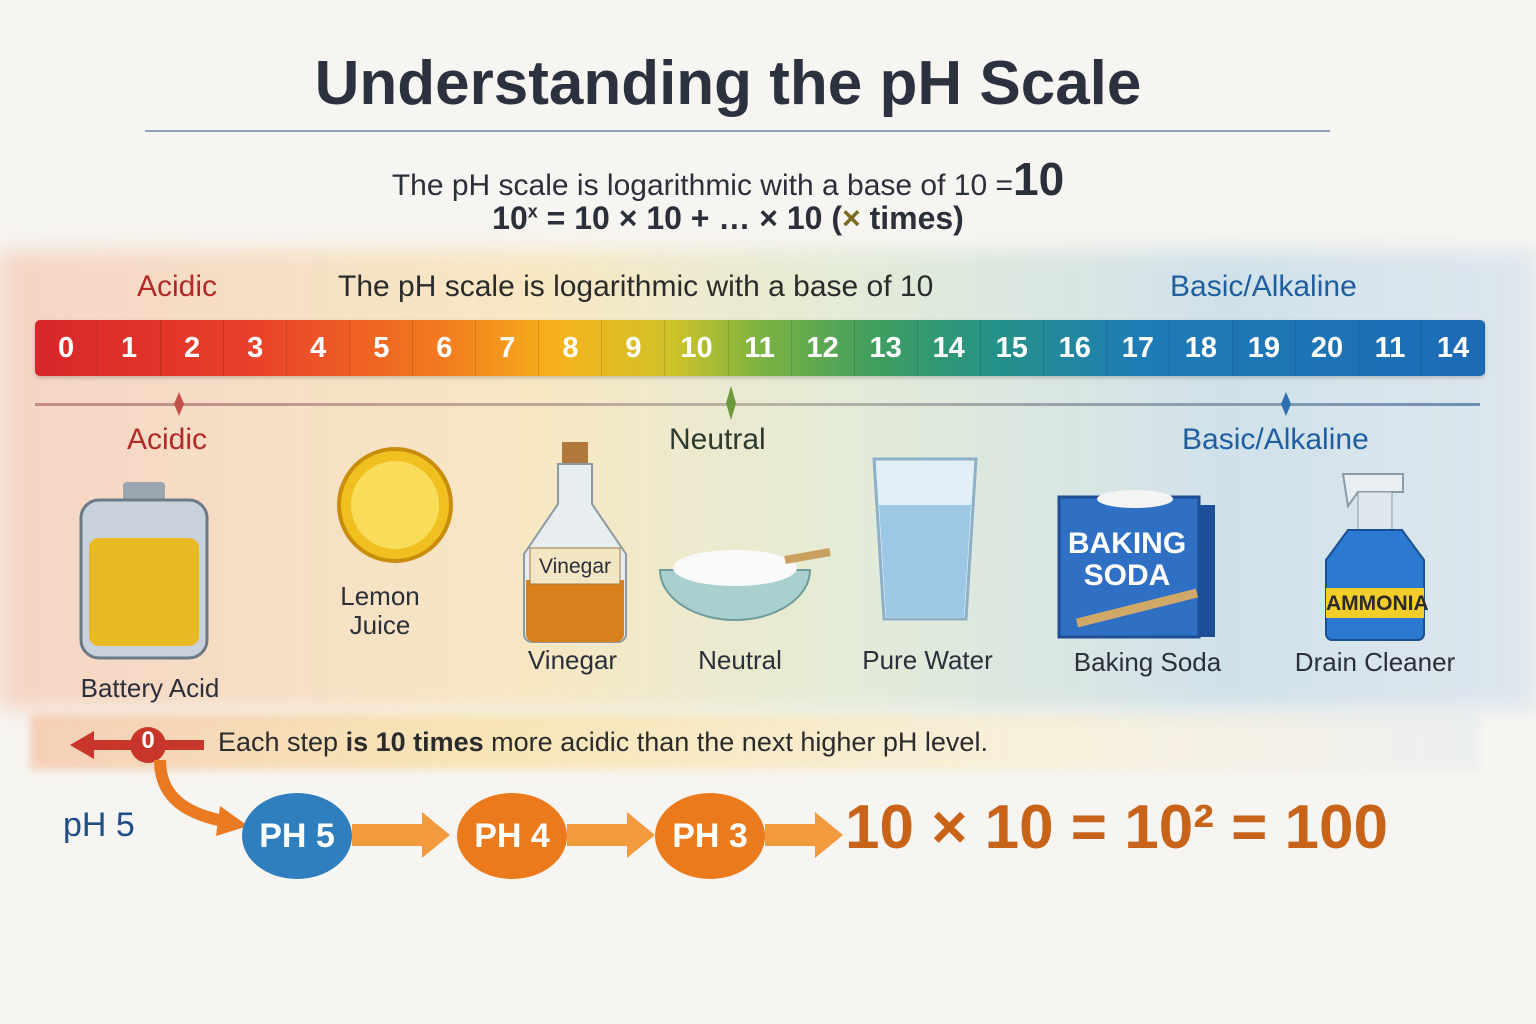 The height and width of the screenshot is (1024, 1536). What do you see at coordinates (740, 660) in the screenshot?
I see `item-label-neutral: Neutral` at bounding box center [740, 660].